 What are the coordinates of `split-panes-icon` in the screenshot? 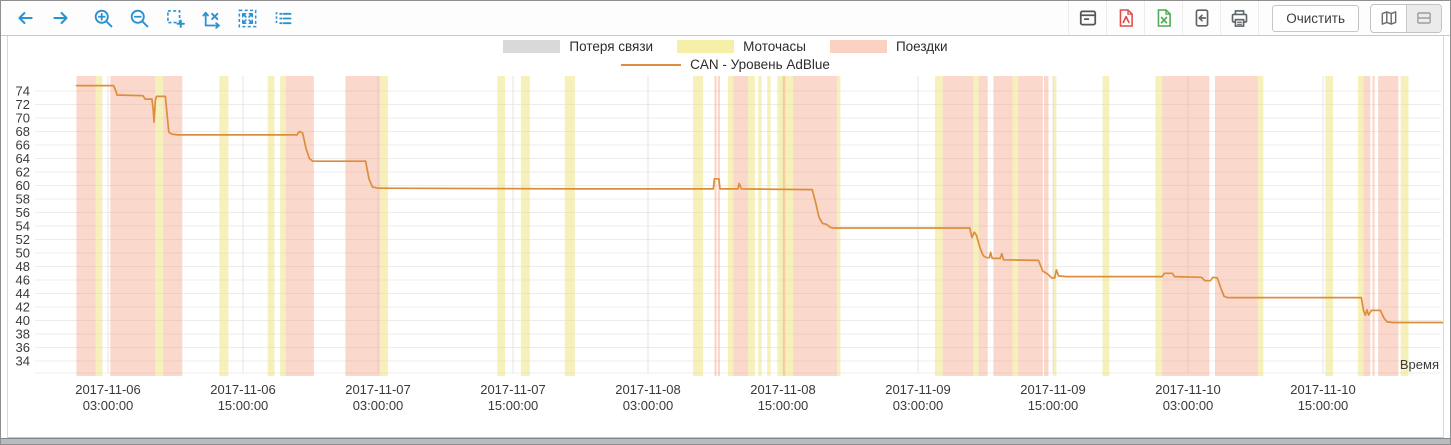 It's located at (1424, 18).